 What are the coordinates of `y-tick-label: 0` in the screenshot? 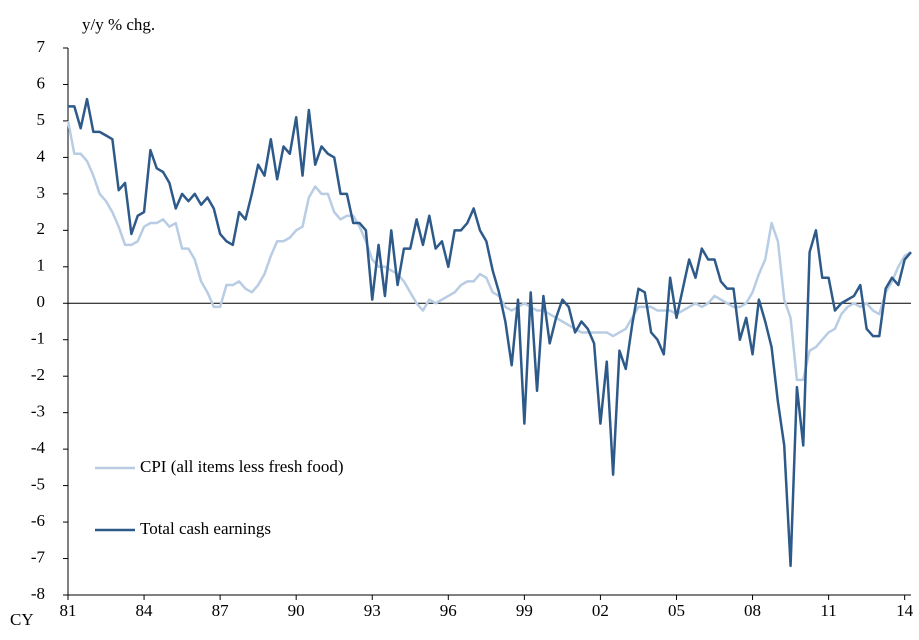 It's located at (41, 301).